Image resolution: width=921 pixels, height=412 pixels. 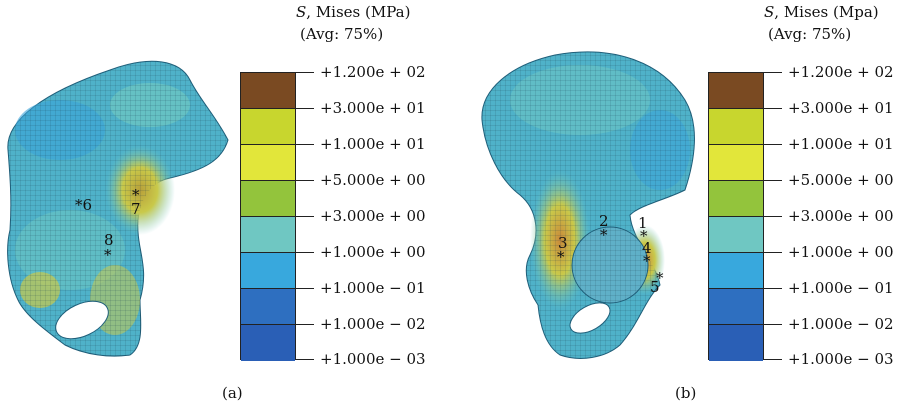 I want to click on marker-4-star: *, so click(x=647, y=261).